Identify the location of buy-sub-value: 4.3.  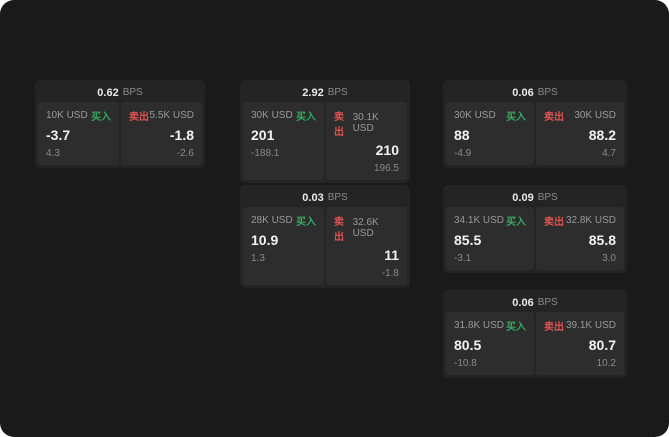
(53, 153).